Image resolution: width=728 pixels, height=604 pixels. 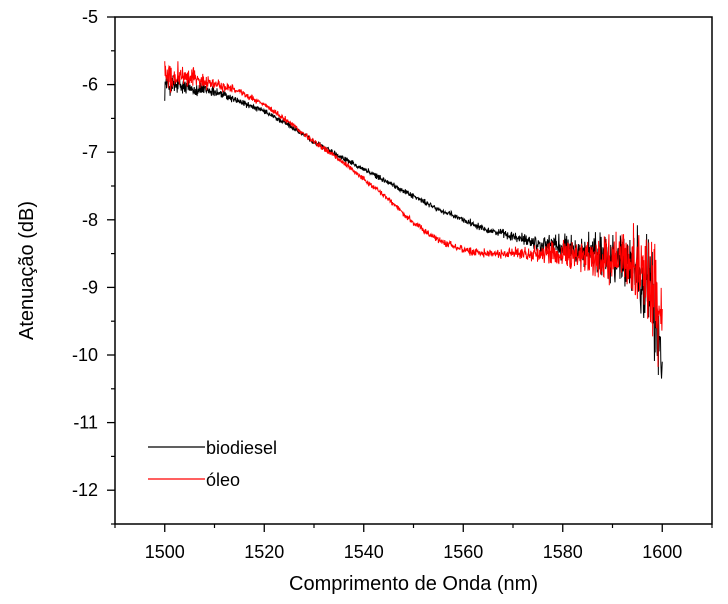 What do you see at coordinates (563, 552) in the screenshot?
I see `x-tick-label: 1580` at bounding box center [563, 552].